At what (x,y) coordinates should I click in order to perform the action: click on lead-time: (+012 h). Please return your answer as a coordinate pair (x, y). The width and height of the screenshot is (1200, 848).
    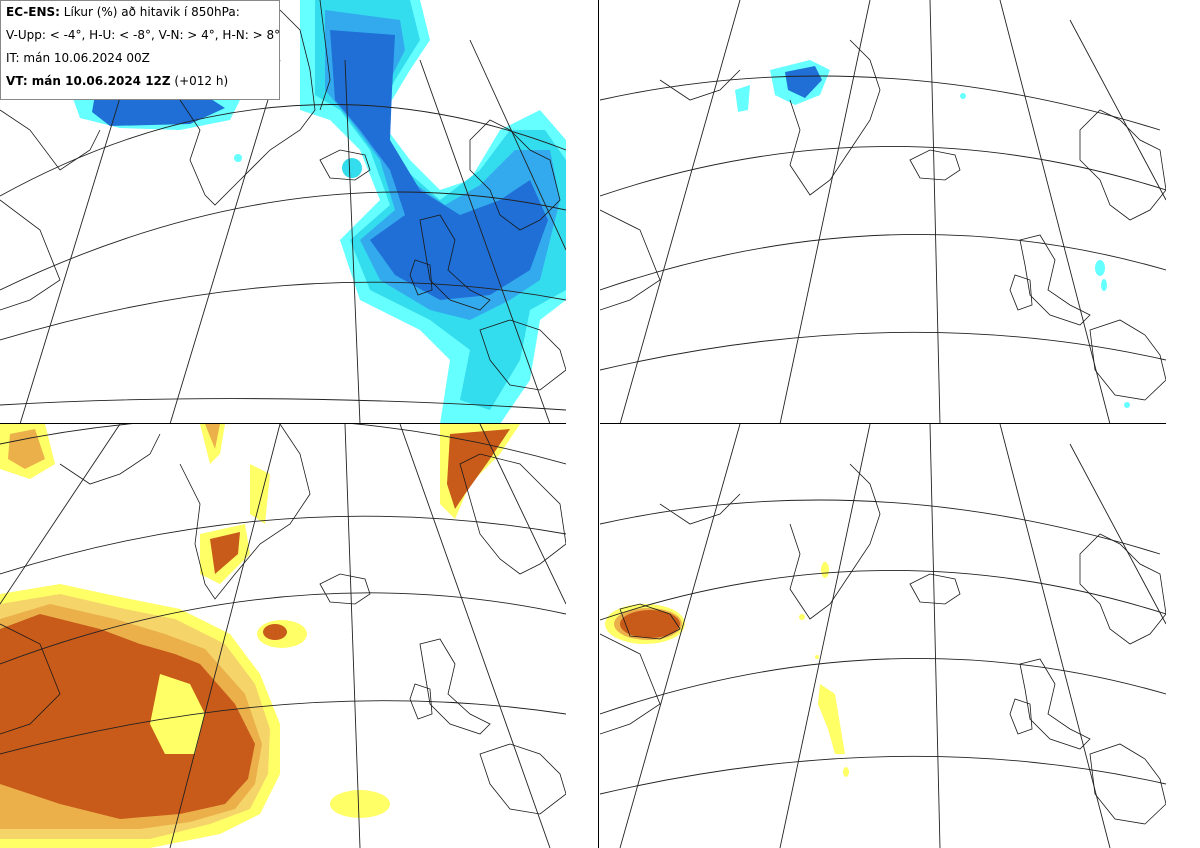
    Looking at the image, I should click on (199, 81).